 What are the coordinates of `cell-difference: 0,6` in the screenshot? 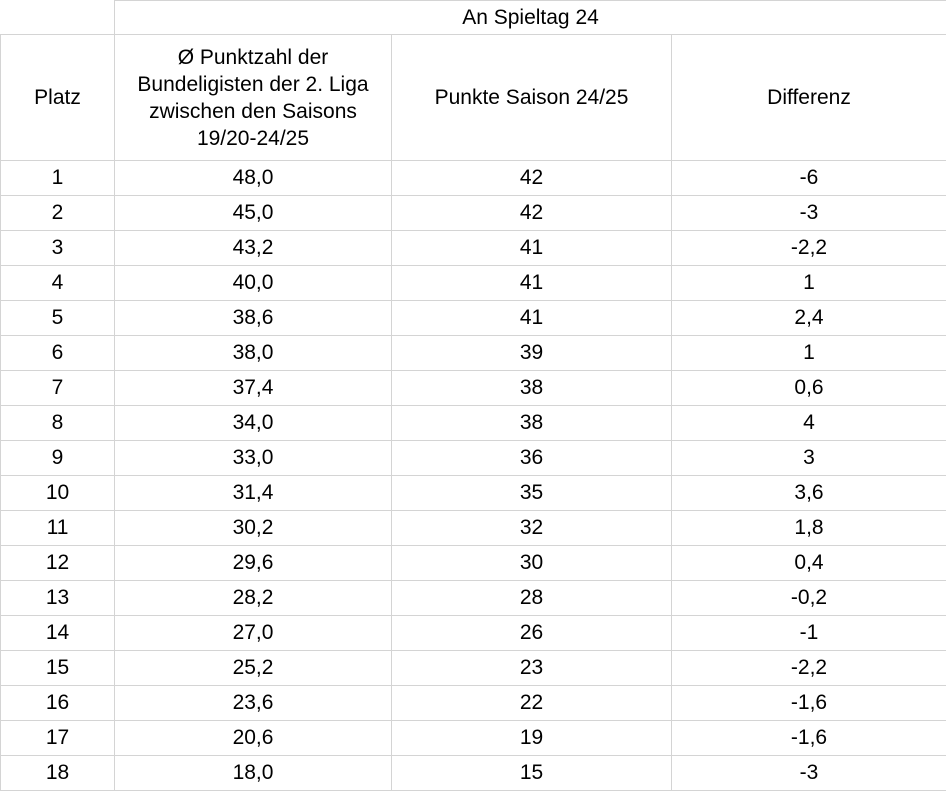 It's located at (808, 388).